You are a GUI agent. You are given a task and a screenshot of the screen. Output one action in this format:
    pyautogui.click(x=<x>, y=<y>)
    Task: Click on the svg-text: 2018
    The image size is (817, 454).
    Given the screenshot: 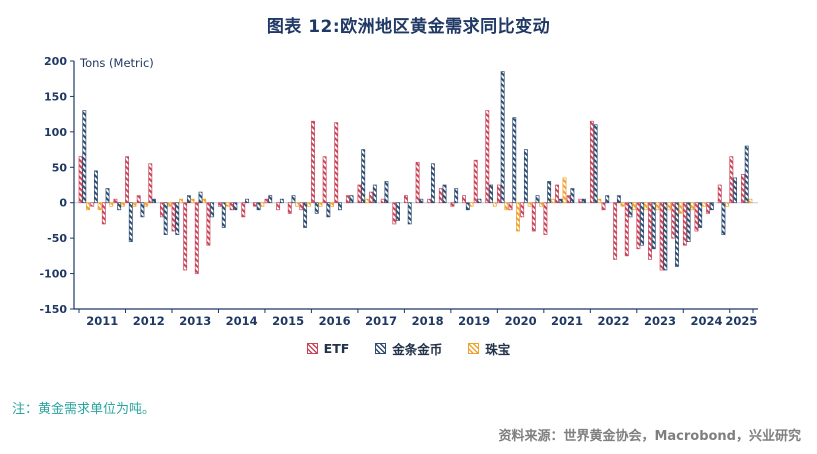 What is the action you would take?
    pyautogui.click(x=428, y=321)
    